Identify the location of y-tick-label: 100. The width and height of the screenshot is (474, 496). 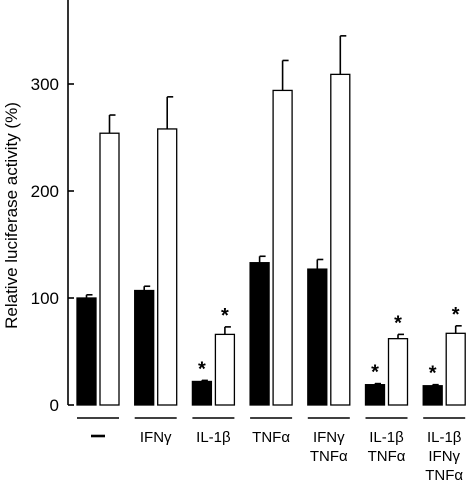
(45, 298).